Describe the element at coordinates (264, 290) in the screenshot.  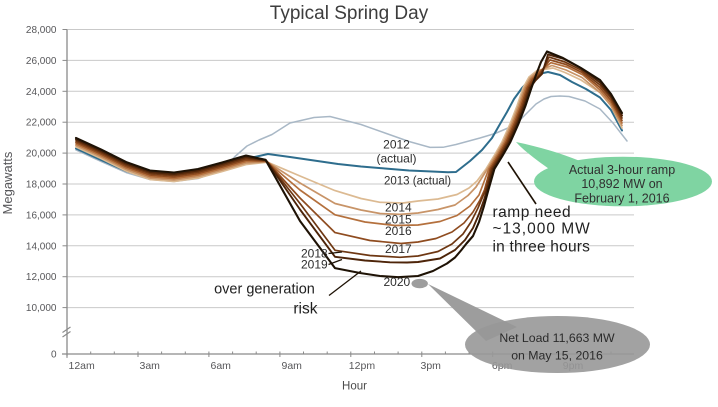
I see `svg-text: over generation` at that location.